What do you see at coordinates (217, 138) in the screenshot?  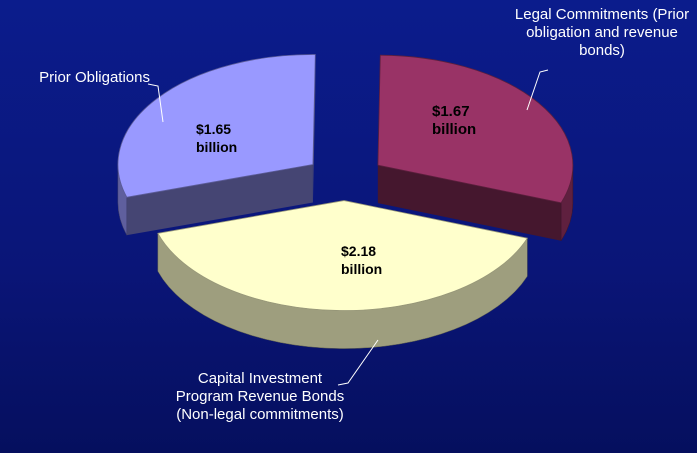 I see `value-label: $1.65 billion` at bounding box center [217, 138].